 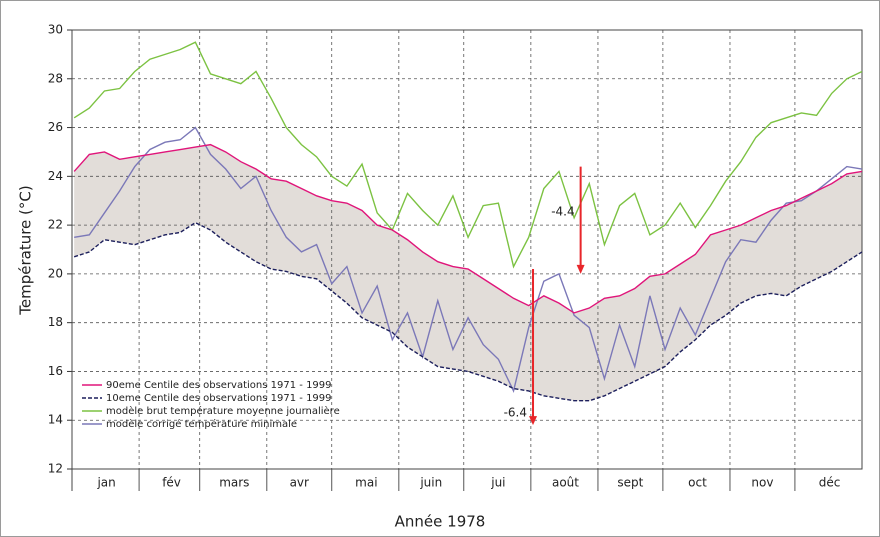 What do you see at coordinates (234, 483) in the screenshot?
I see `x-tick-label: mars` at bounding box center [234, 483].